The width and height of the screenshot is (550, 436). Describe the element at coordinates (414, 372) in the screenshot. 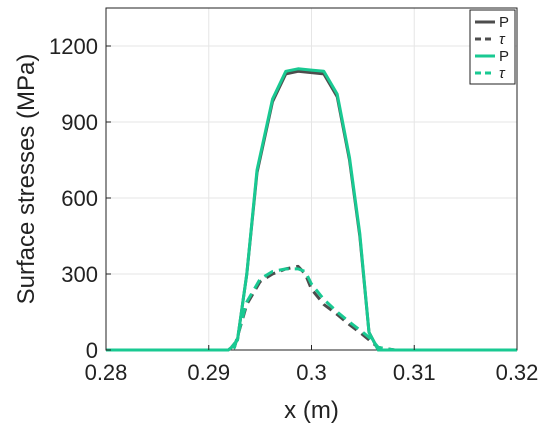

I see `x-tick-label: 0.31` at that location.